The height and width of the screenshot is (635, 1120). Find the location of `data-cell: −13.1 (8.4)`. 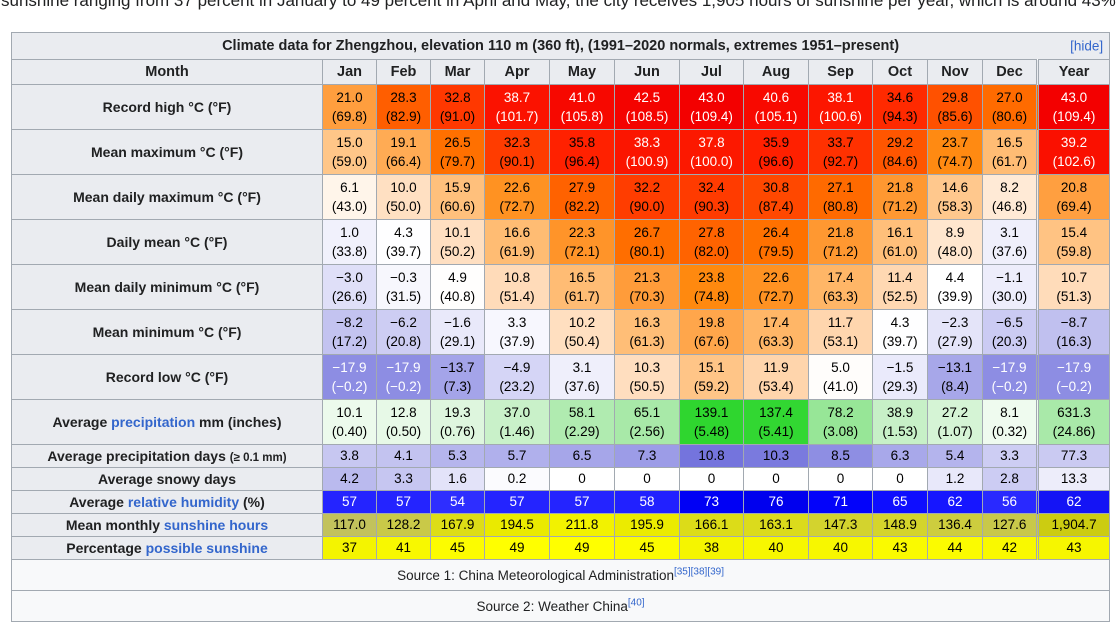

data-cell: −13.1 (8.4) is located at coordinates (955, 377).